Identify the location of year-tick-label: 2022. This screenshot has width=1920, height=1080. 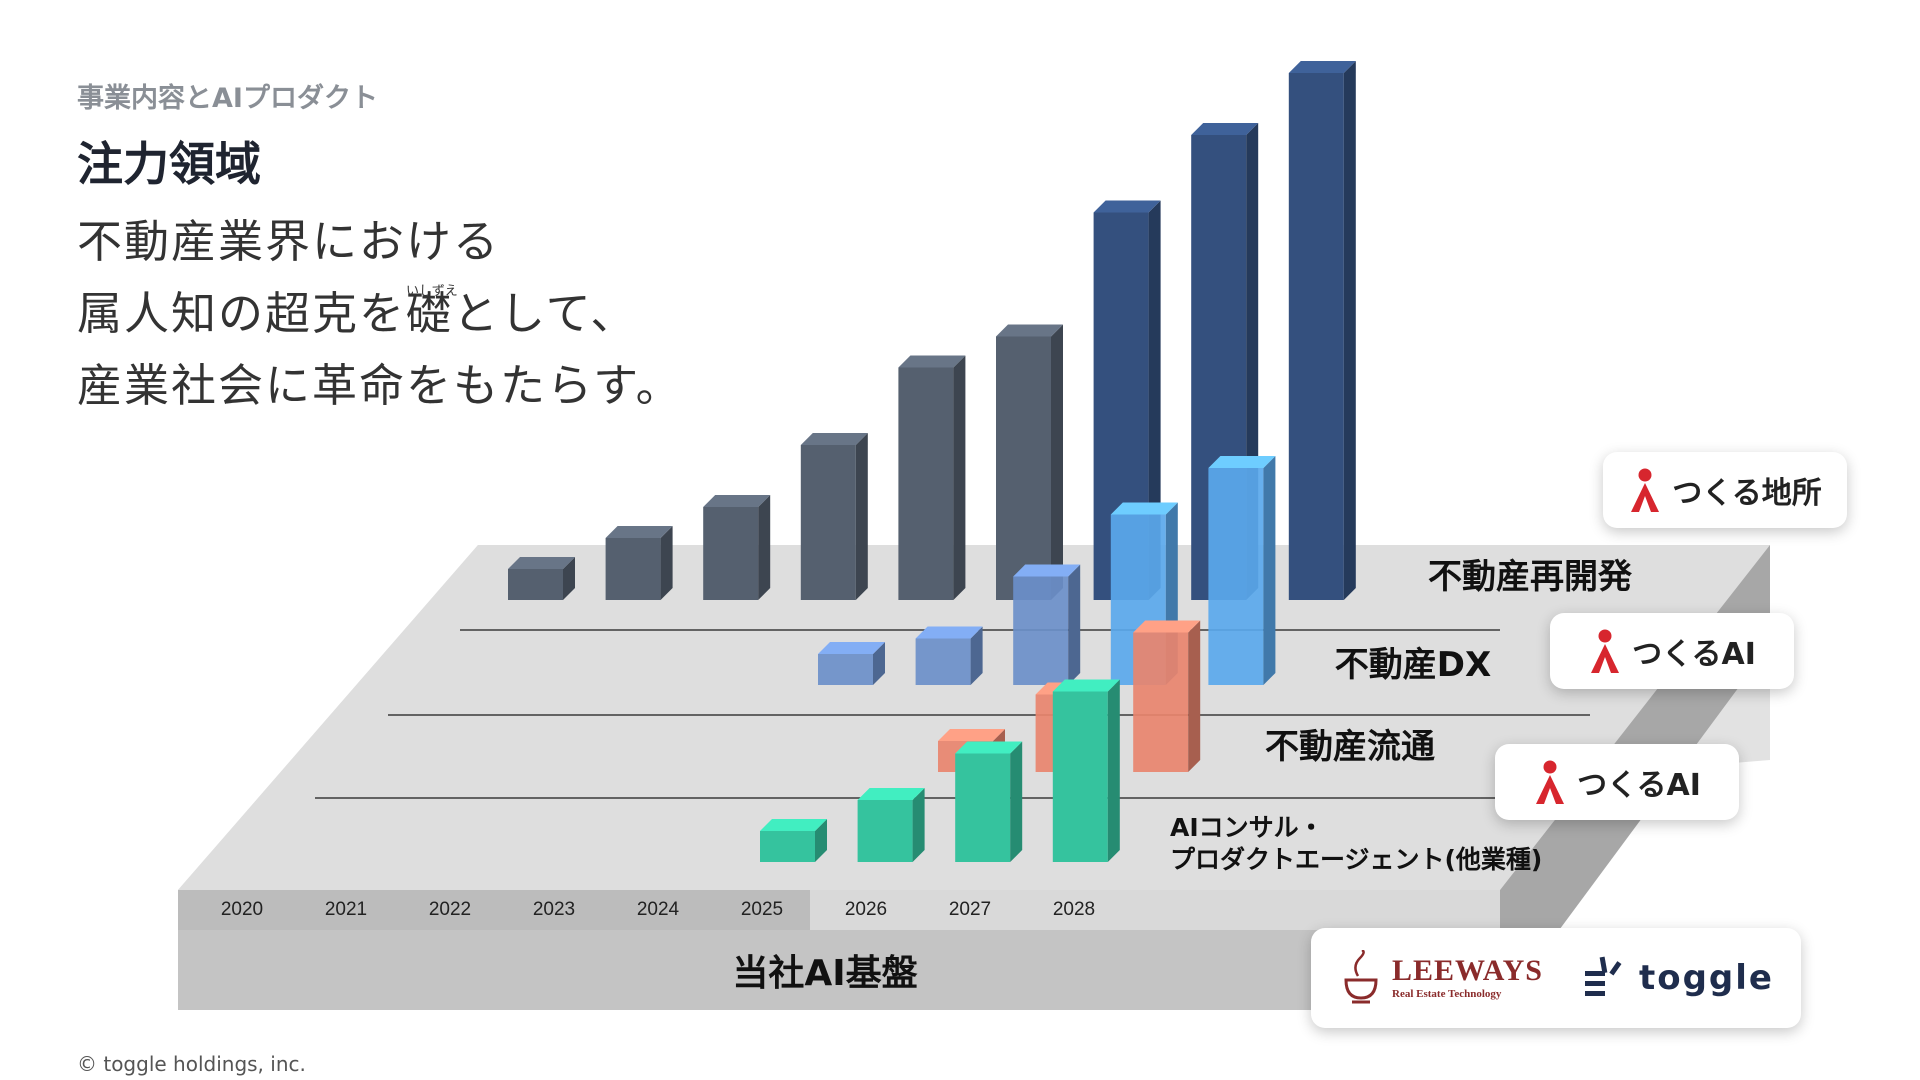
(450, 909).